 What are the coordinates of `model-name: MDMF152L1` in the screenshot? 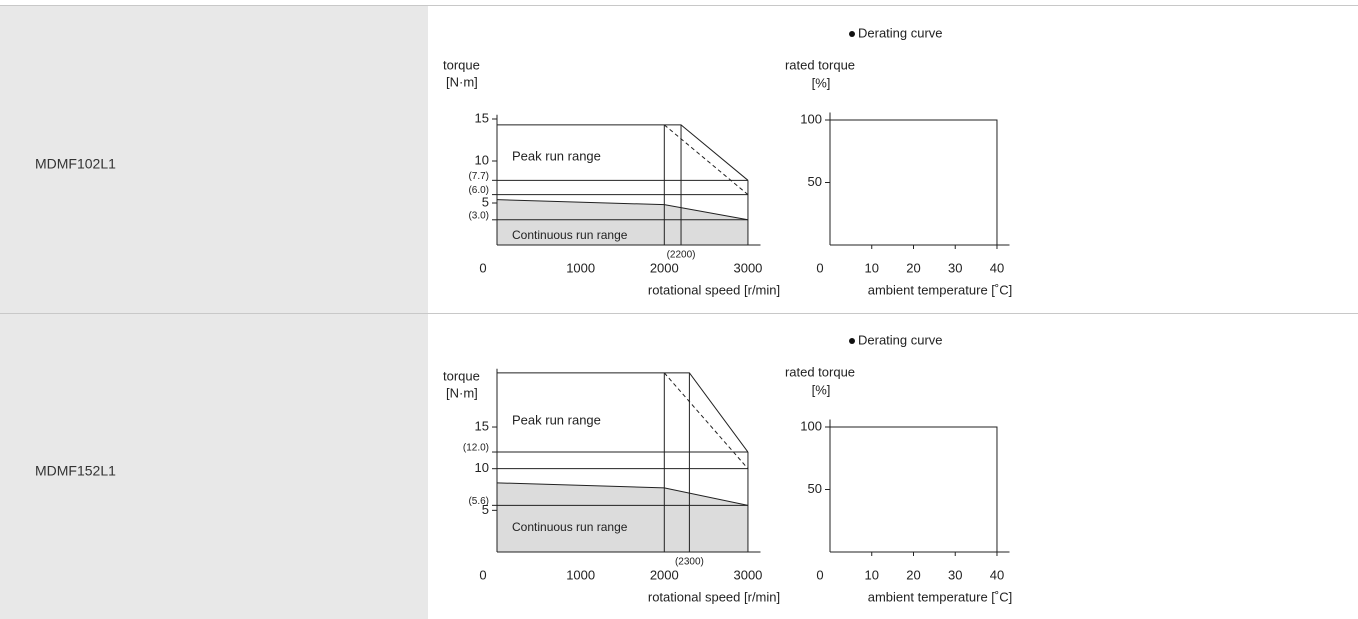 It's located at (75, 471).